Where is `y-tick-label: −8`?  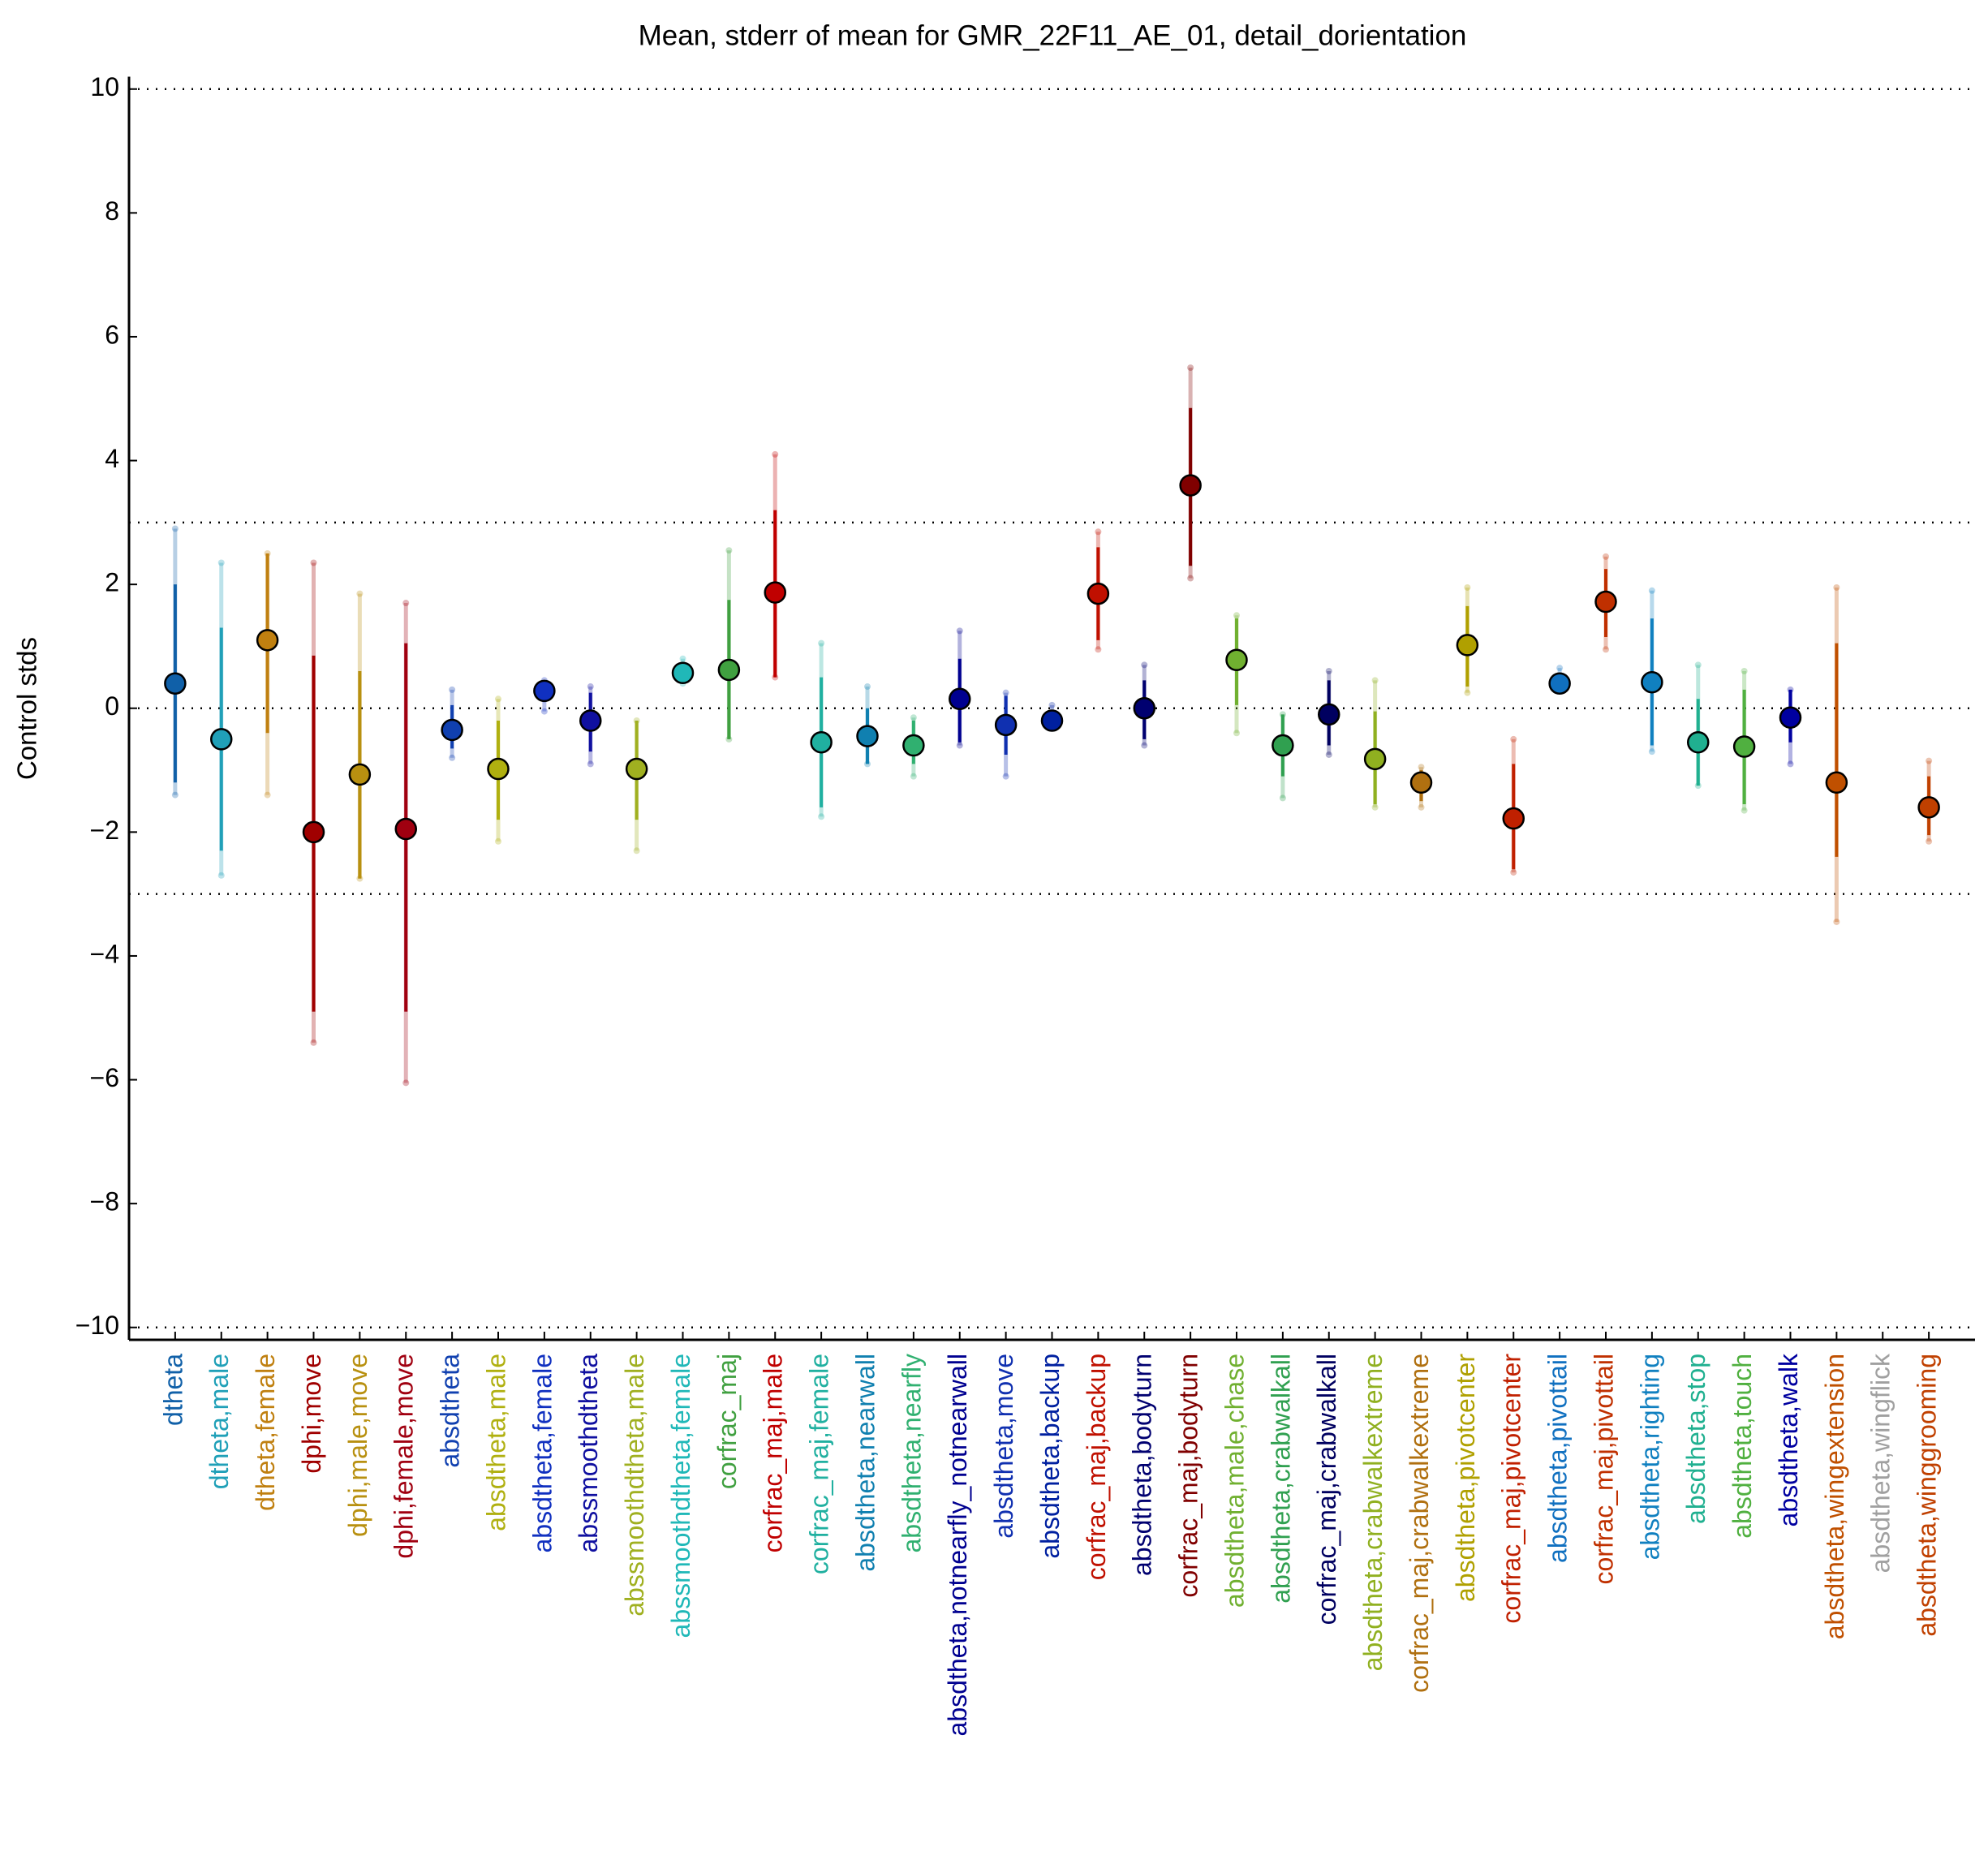
y-tick-label: −8 is located at coordinates (104, 1201).